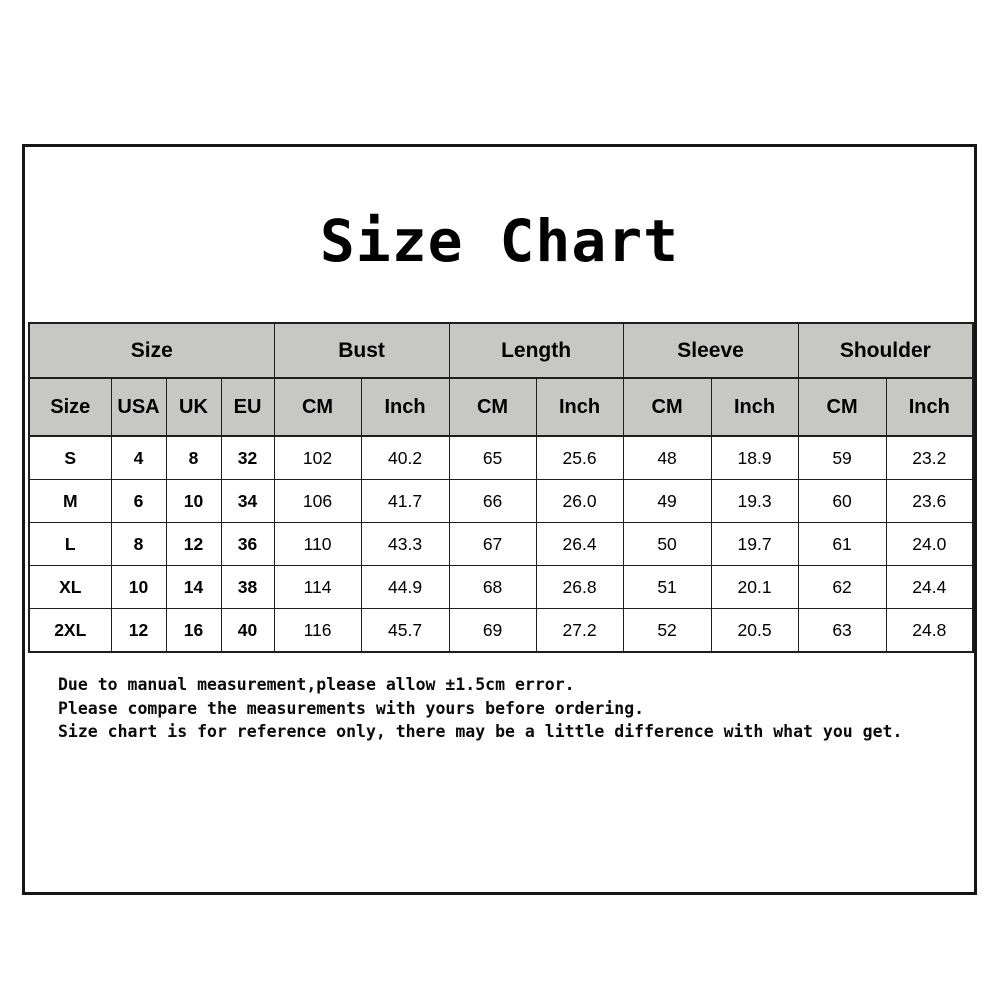 The height and width of the screenshot is (1001, 1001). Describe the element at coordinates (579, 501) in the screenshot. I see `table-cell: 26.0` at that location.